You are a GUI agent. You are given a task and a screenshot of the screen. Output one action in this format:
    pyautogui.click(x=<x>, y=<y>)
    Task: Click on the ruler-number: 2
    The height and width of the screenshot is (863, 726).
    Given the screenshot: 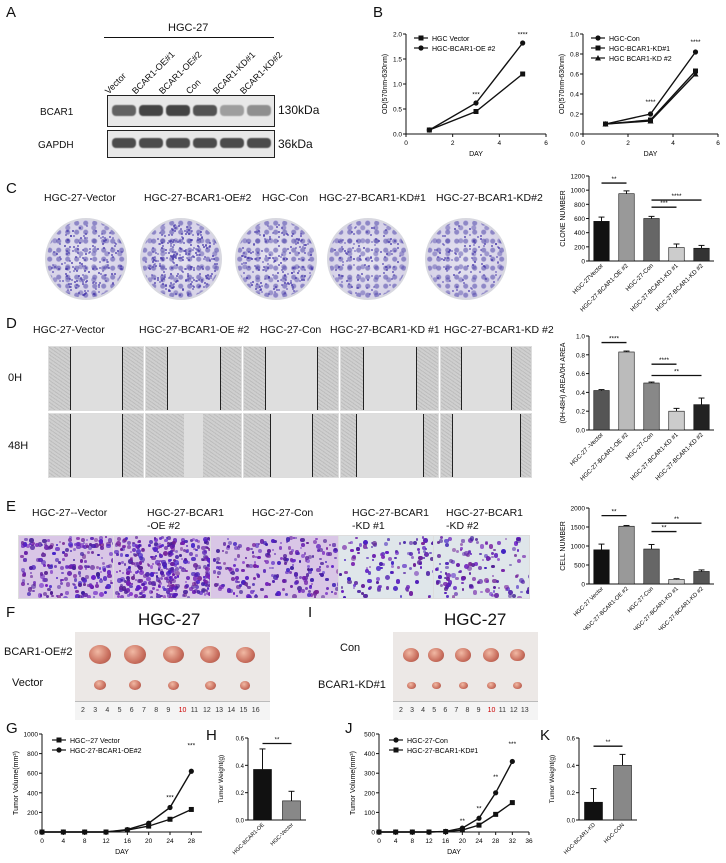 What is the action you would take?
    pyautogui.click(x=83, y=710)
    